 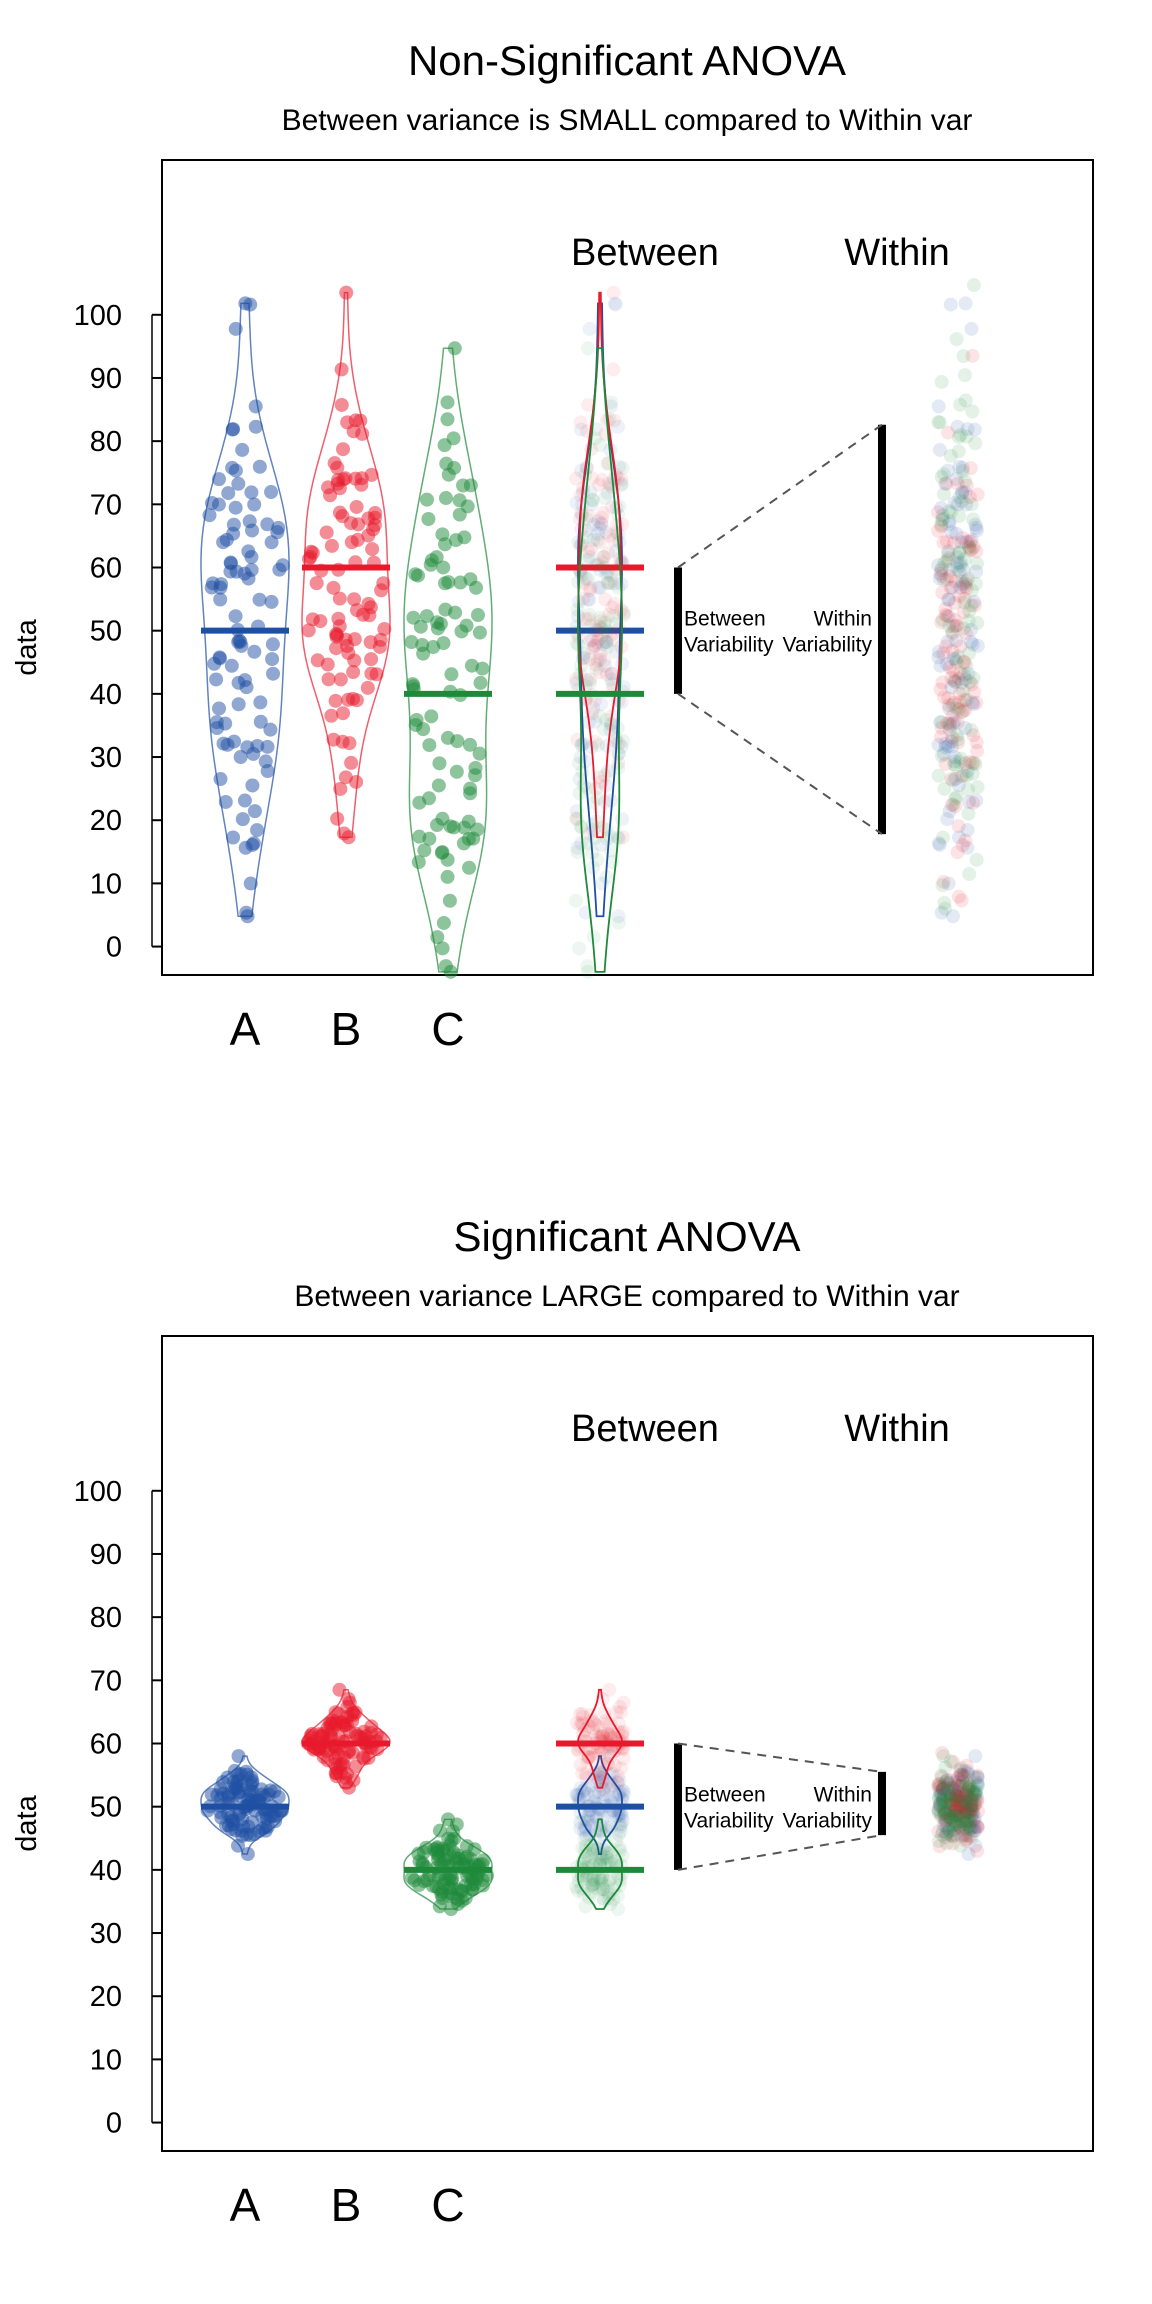 What do you see at coordinates (106, 1997) in the screenshot?
I see `y-tick-label: 20` at bounding box center [106, 1997].